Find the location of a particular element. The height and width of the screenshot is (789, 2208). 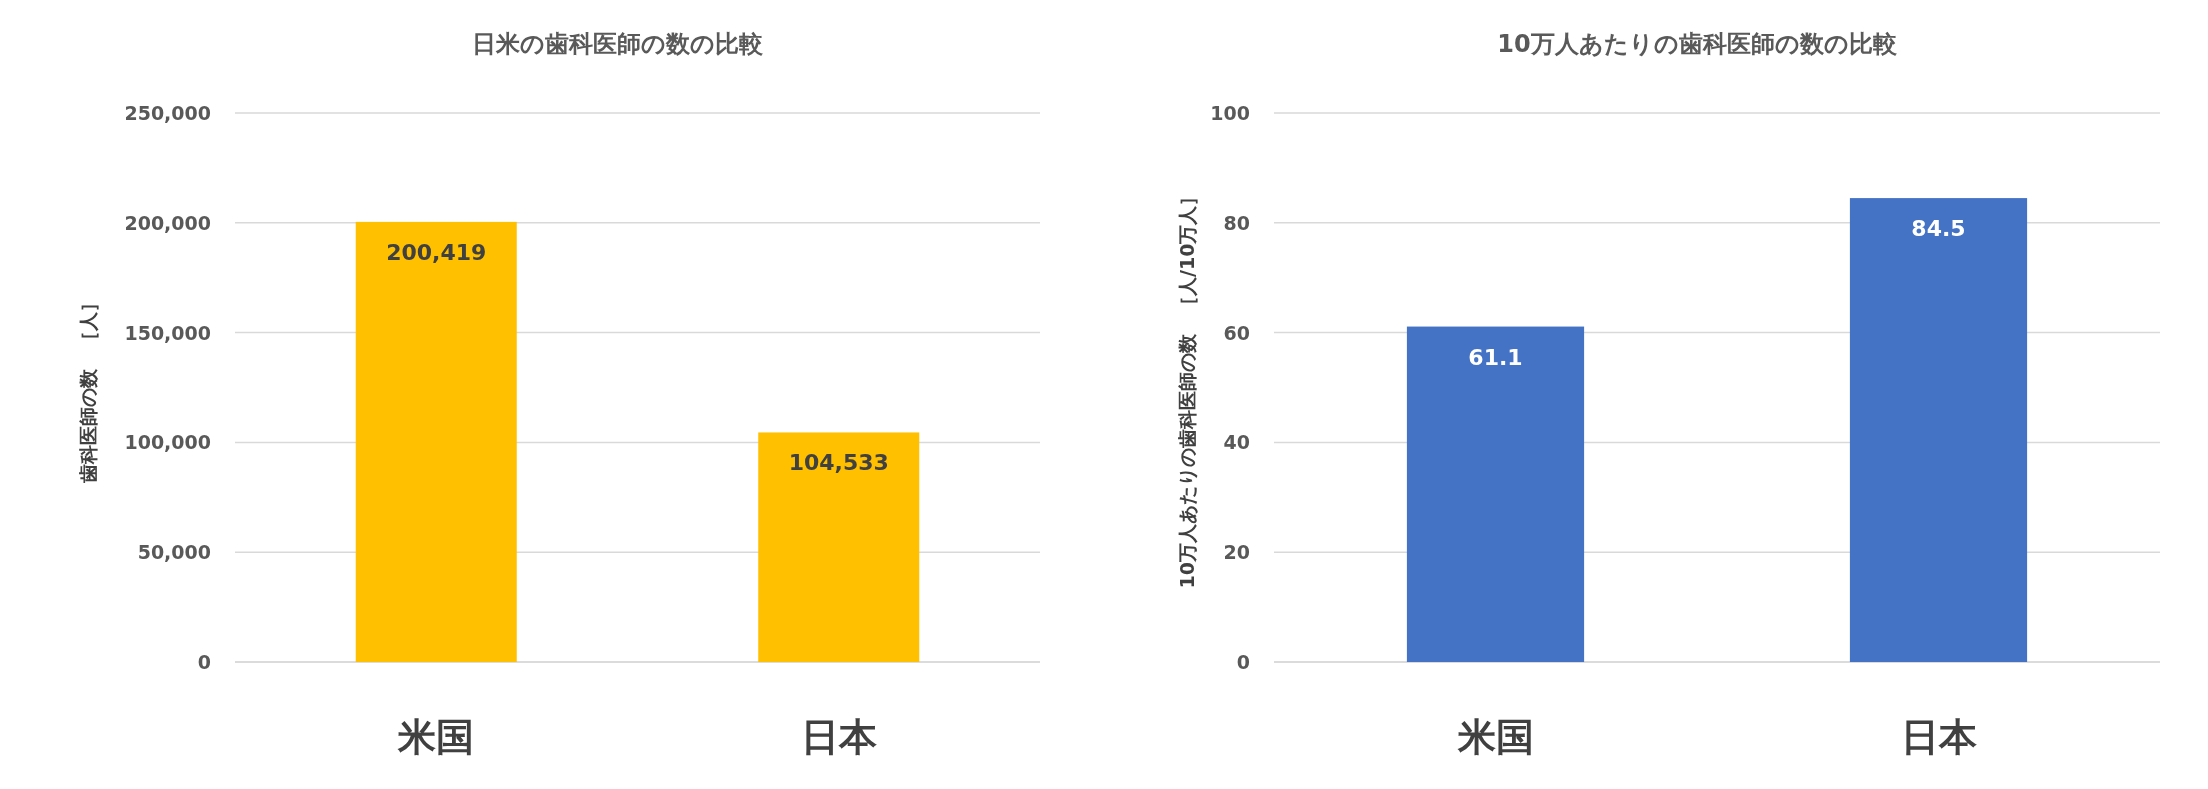

y-tick-label: 20 is located at coordinates (1236, 552).